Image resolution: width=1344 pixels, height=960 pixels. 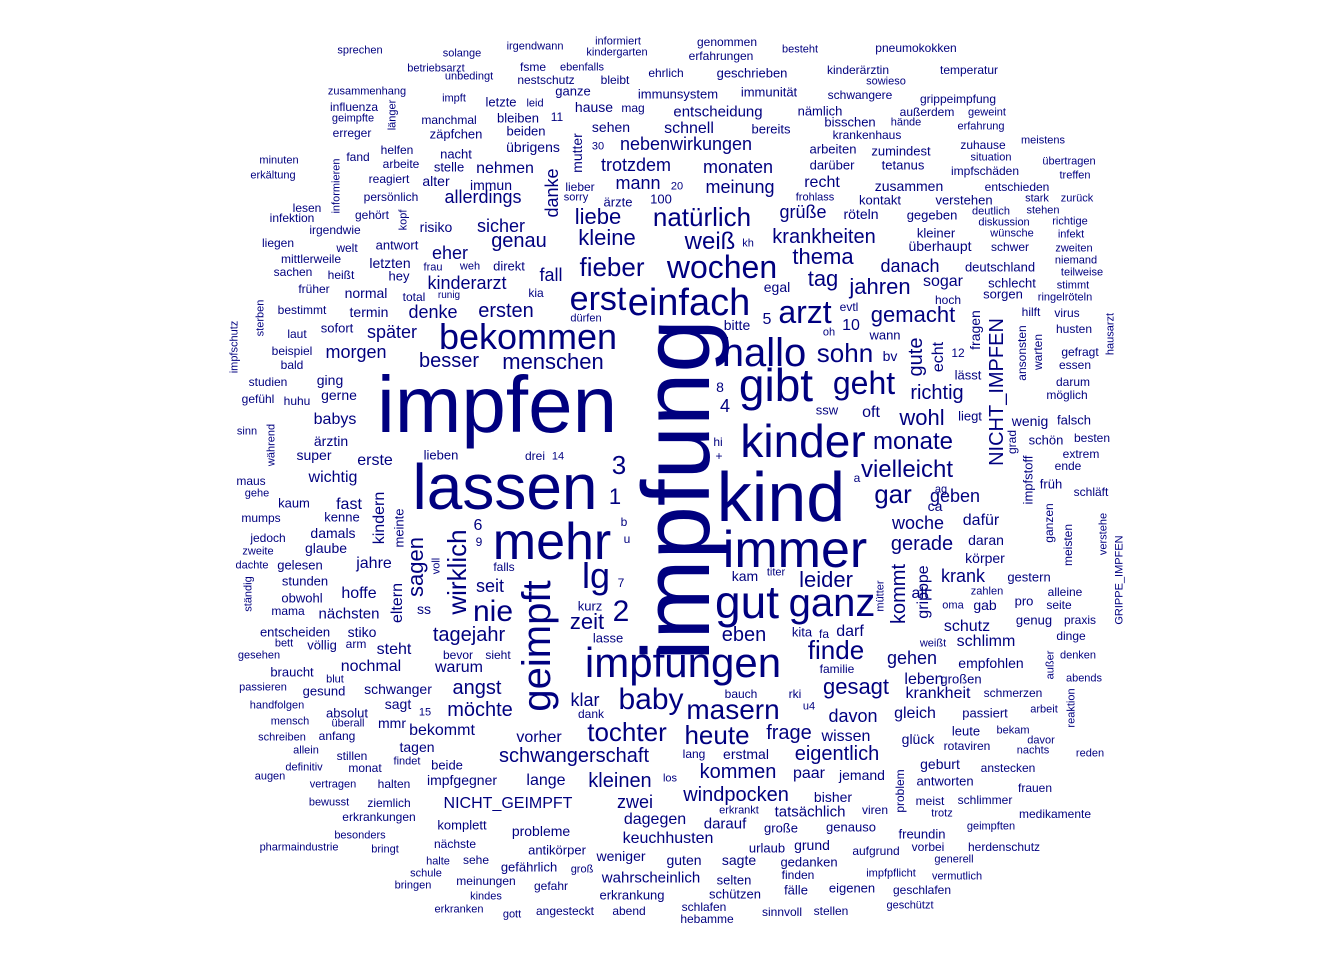 I want to click on cloud-word: tochter, so click(x=627, y=732).